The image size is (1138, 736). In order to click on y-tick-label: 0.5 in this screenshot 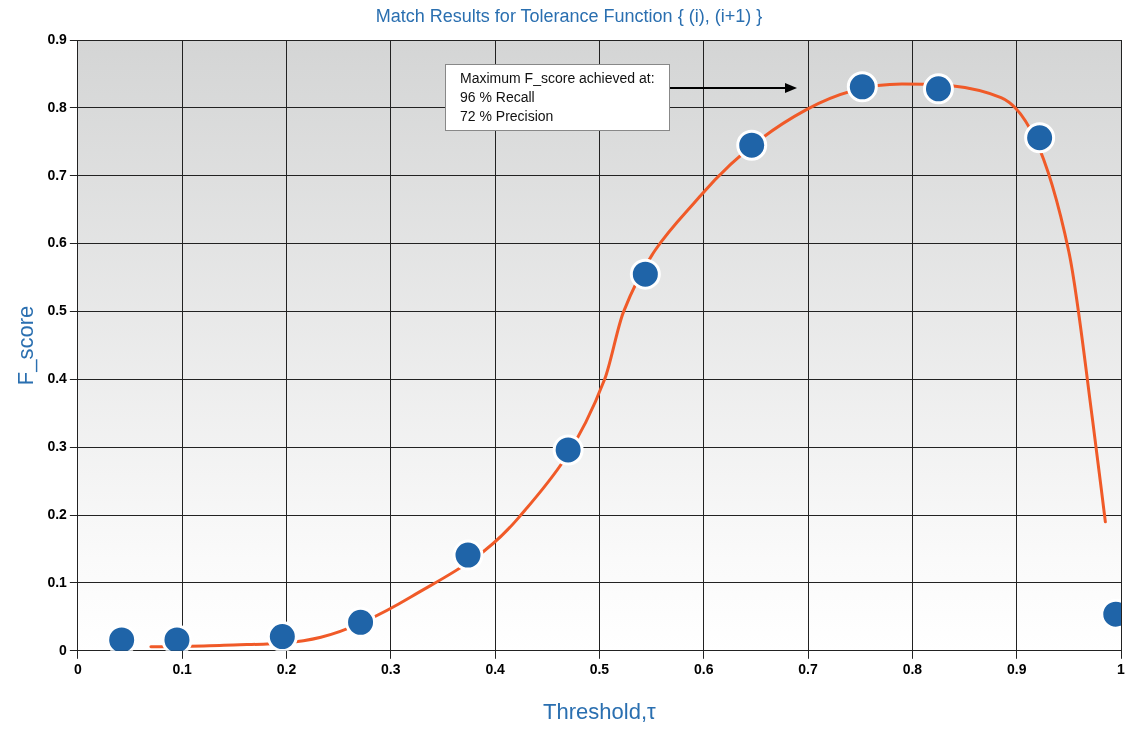, I will do `click(57, 310)`.